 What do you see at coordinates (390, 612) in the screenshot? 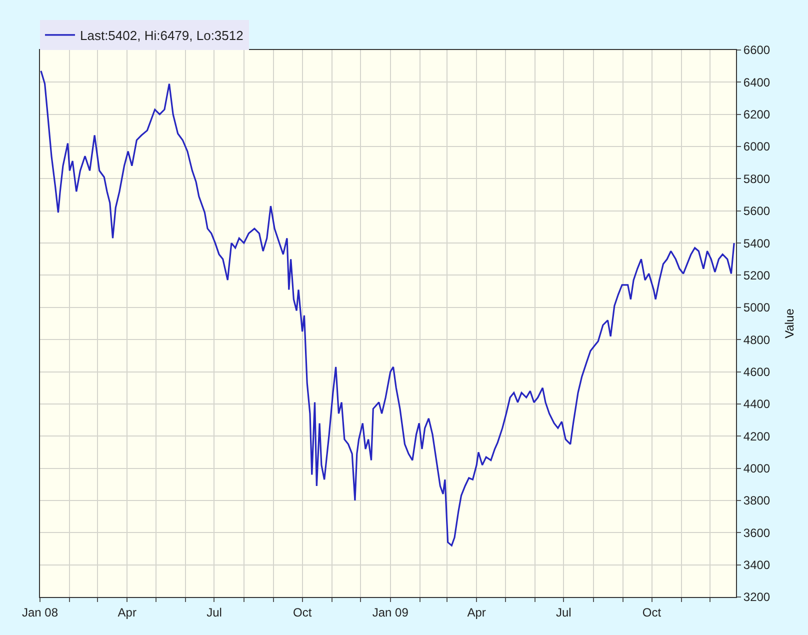
I see `x-tick-label: Jan 09` at bounding box center [390, 612].